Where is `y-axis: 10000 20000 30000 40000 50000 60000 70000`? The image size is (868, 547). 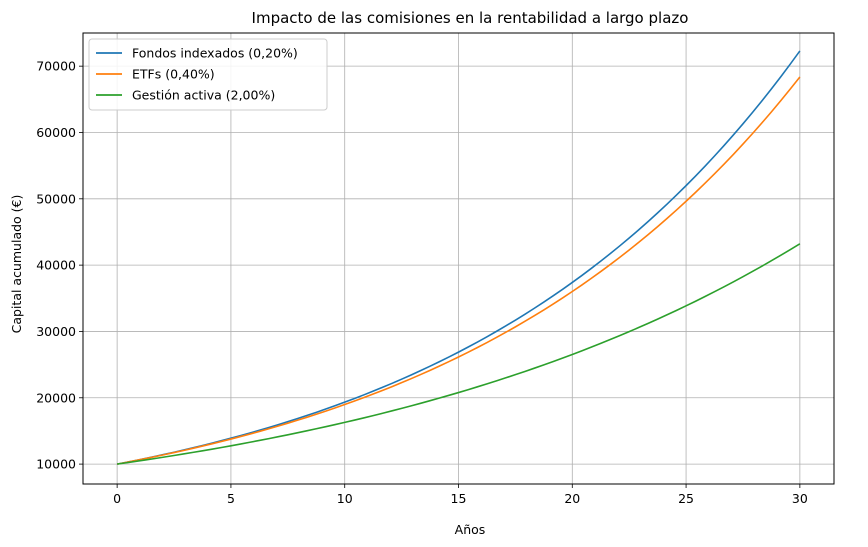 y-axis: 10000 20000 30000 40000 50000 60000 70000 is located at coordinates (59, 265).